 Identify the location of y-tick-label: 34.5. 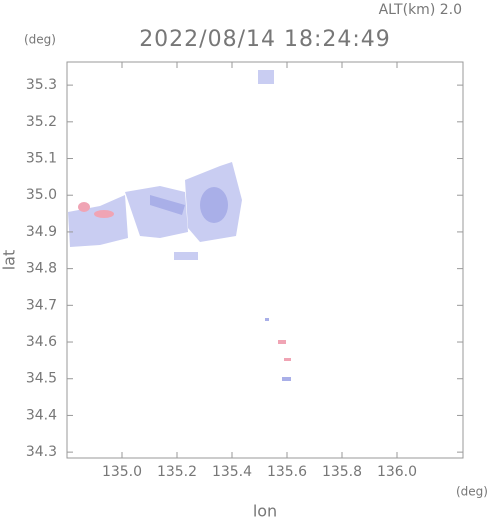
(41, 379).